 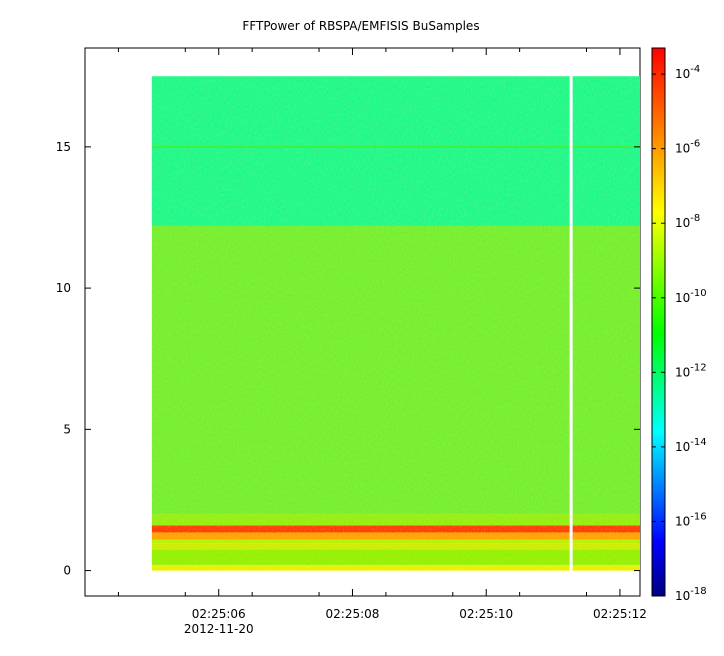 What do you see at coordinates (620, 614) in the screenshot?
I see `x-tick-label-12: 02:25:12` at bounding box center [620, 614].